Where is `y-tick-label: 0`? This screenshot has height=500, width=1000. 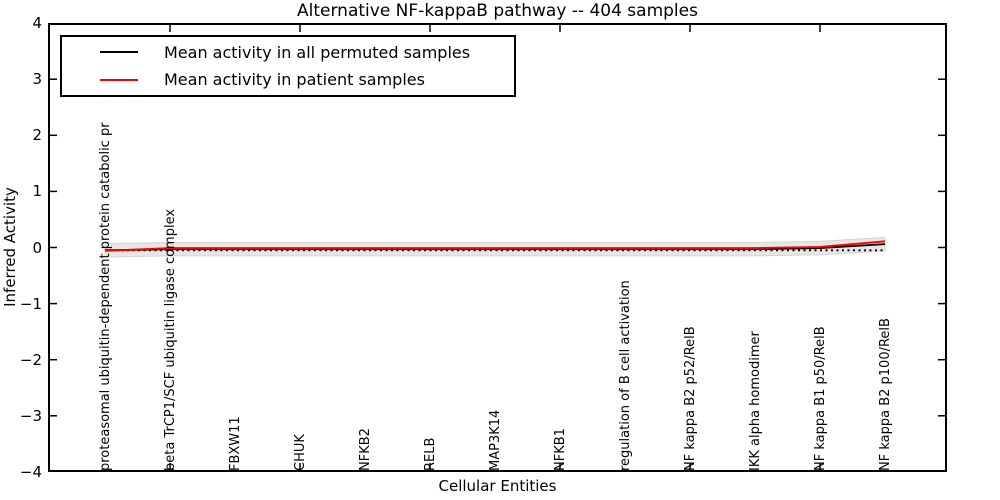 y-tick-label: 0 is located at coordinates (37, 247).